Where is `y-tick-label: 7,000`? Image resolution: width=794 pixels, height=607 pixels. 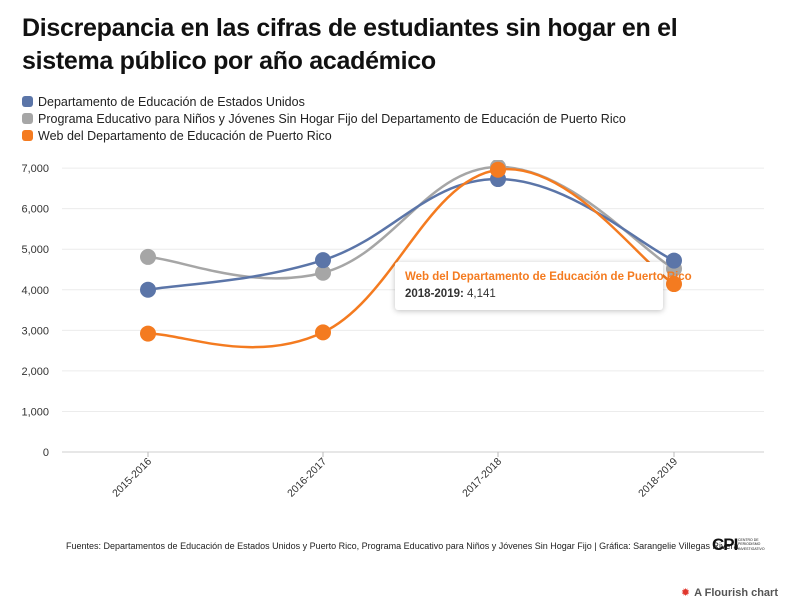
y-tick-label: 7,000 is located at coordinates (35, 169).